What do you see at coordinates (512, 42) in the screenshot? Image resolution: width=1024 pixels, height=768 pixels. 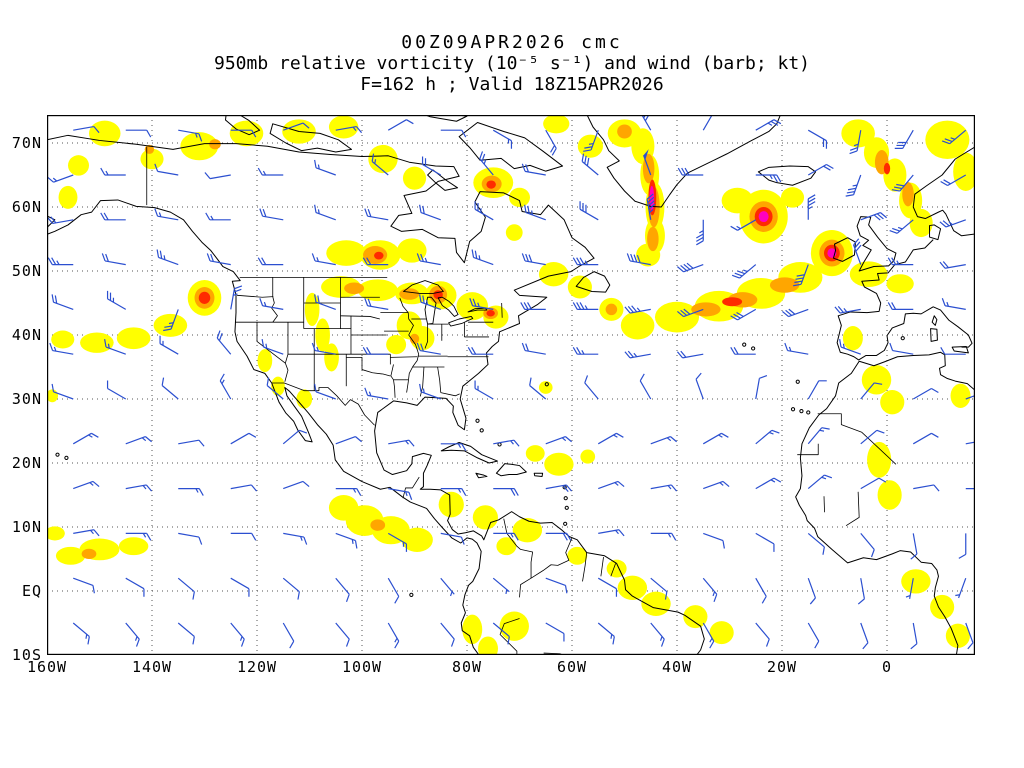 I see `chart-title-init: 00Z09APR2026 cmc` at bounding box center [512, 42].